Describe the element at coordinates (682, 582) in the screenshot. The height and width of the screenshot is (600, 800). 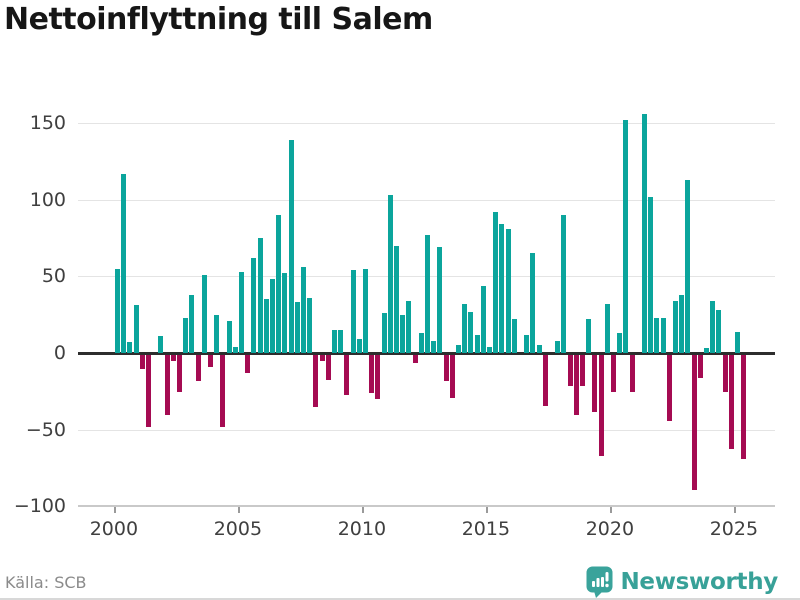
I see `newsworthy-brand: Newsworthy` at that location.